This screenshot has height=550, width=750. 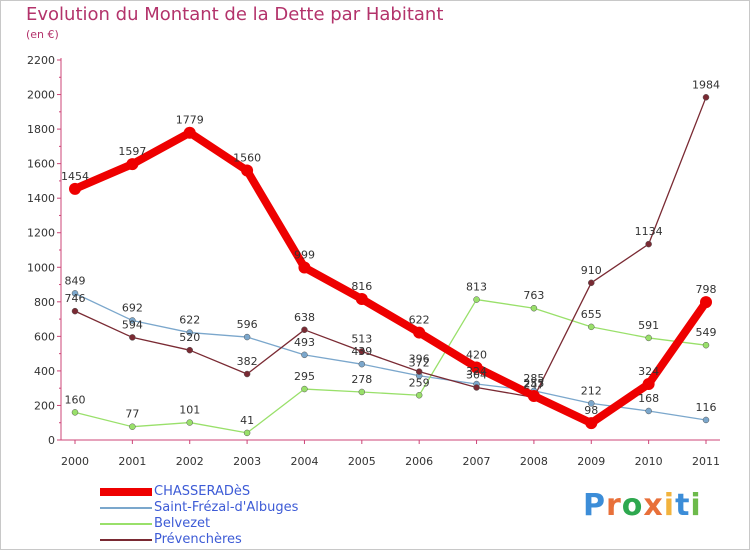 I want to click on logo-letter: o, so click(x=632, y=505).